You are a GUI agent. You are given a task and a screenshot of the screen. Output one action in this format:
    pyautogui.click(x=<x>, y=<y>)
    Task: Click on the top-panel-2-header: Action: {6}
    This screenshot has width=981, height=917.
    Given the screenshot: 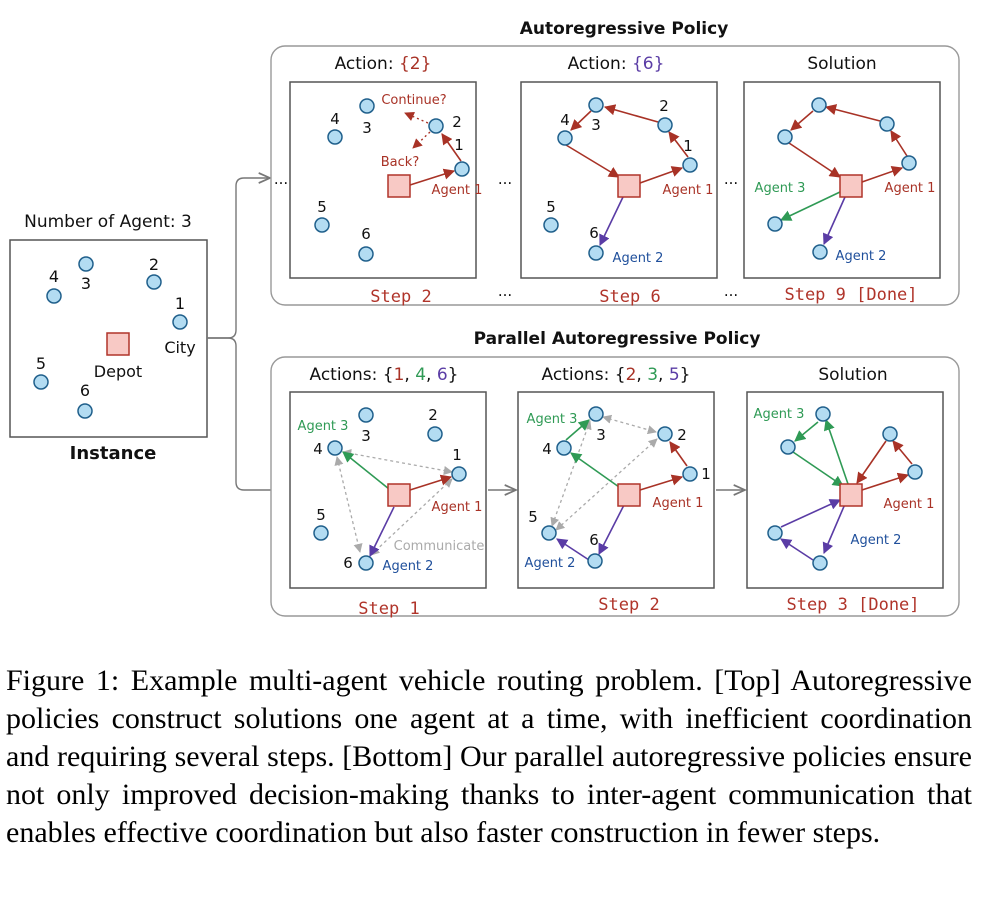 What is the action you would take?
    pyautogui.click(x=616, y=64)
    